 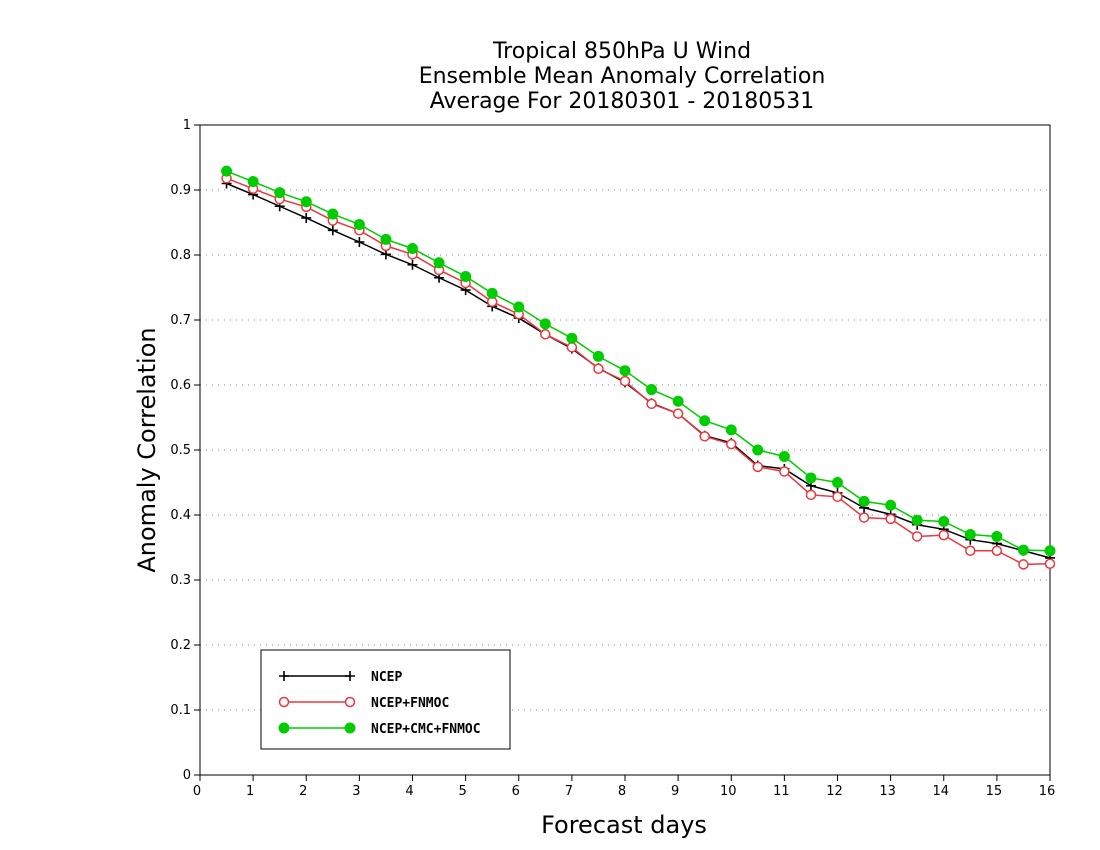 What do you see at coordinates (187, 775) in the screenshot?
I see `y-tick-label: 0` at bounding box center [187, 775].